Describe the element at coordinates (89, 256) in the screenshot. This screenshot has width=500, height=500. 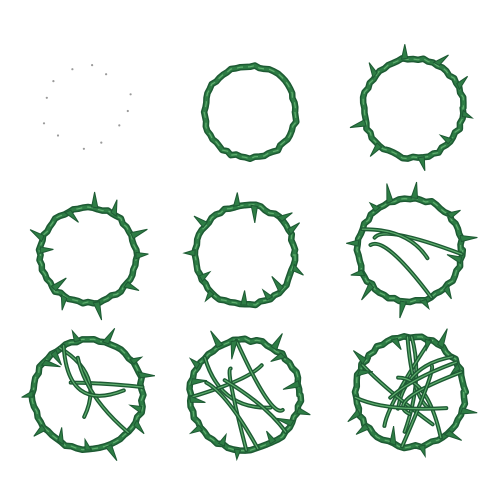
I see `frame-4-thorny-vine-ring-icon` at that location.